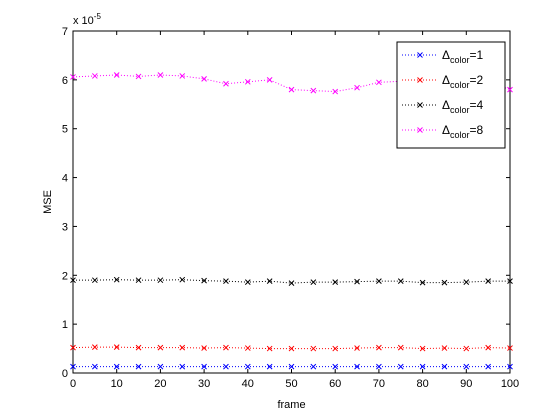 The image size is (560, 420). Describe the element at coordinates (335, 384) in the screenshot. I see `x-tick-label: 60` at that location.